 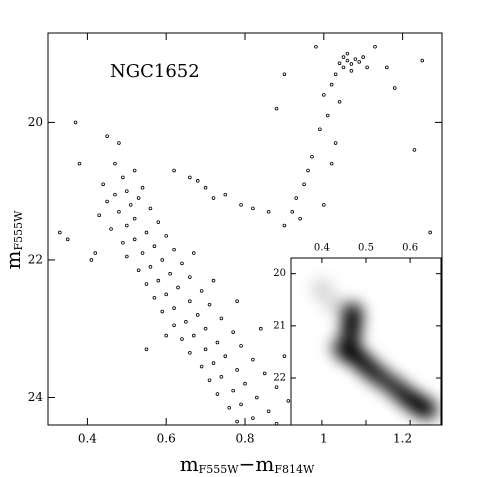 What do you see at coordinates (155, 71) in the screenshot?
I see `annotation: NGC1652` at bounding box center [155, 71].